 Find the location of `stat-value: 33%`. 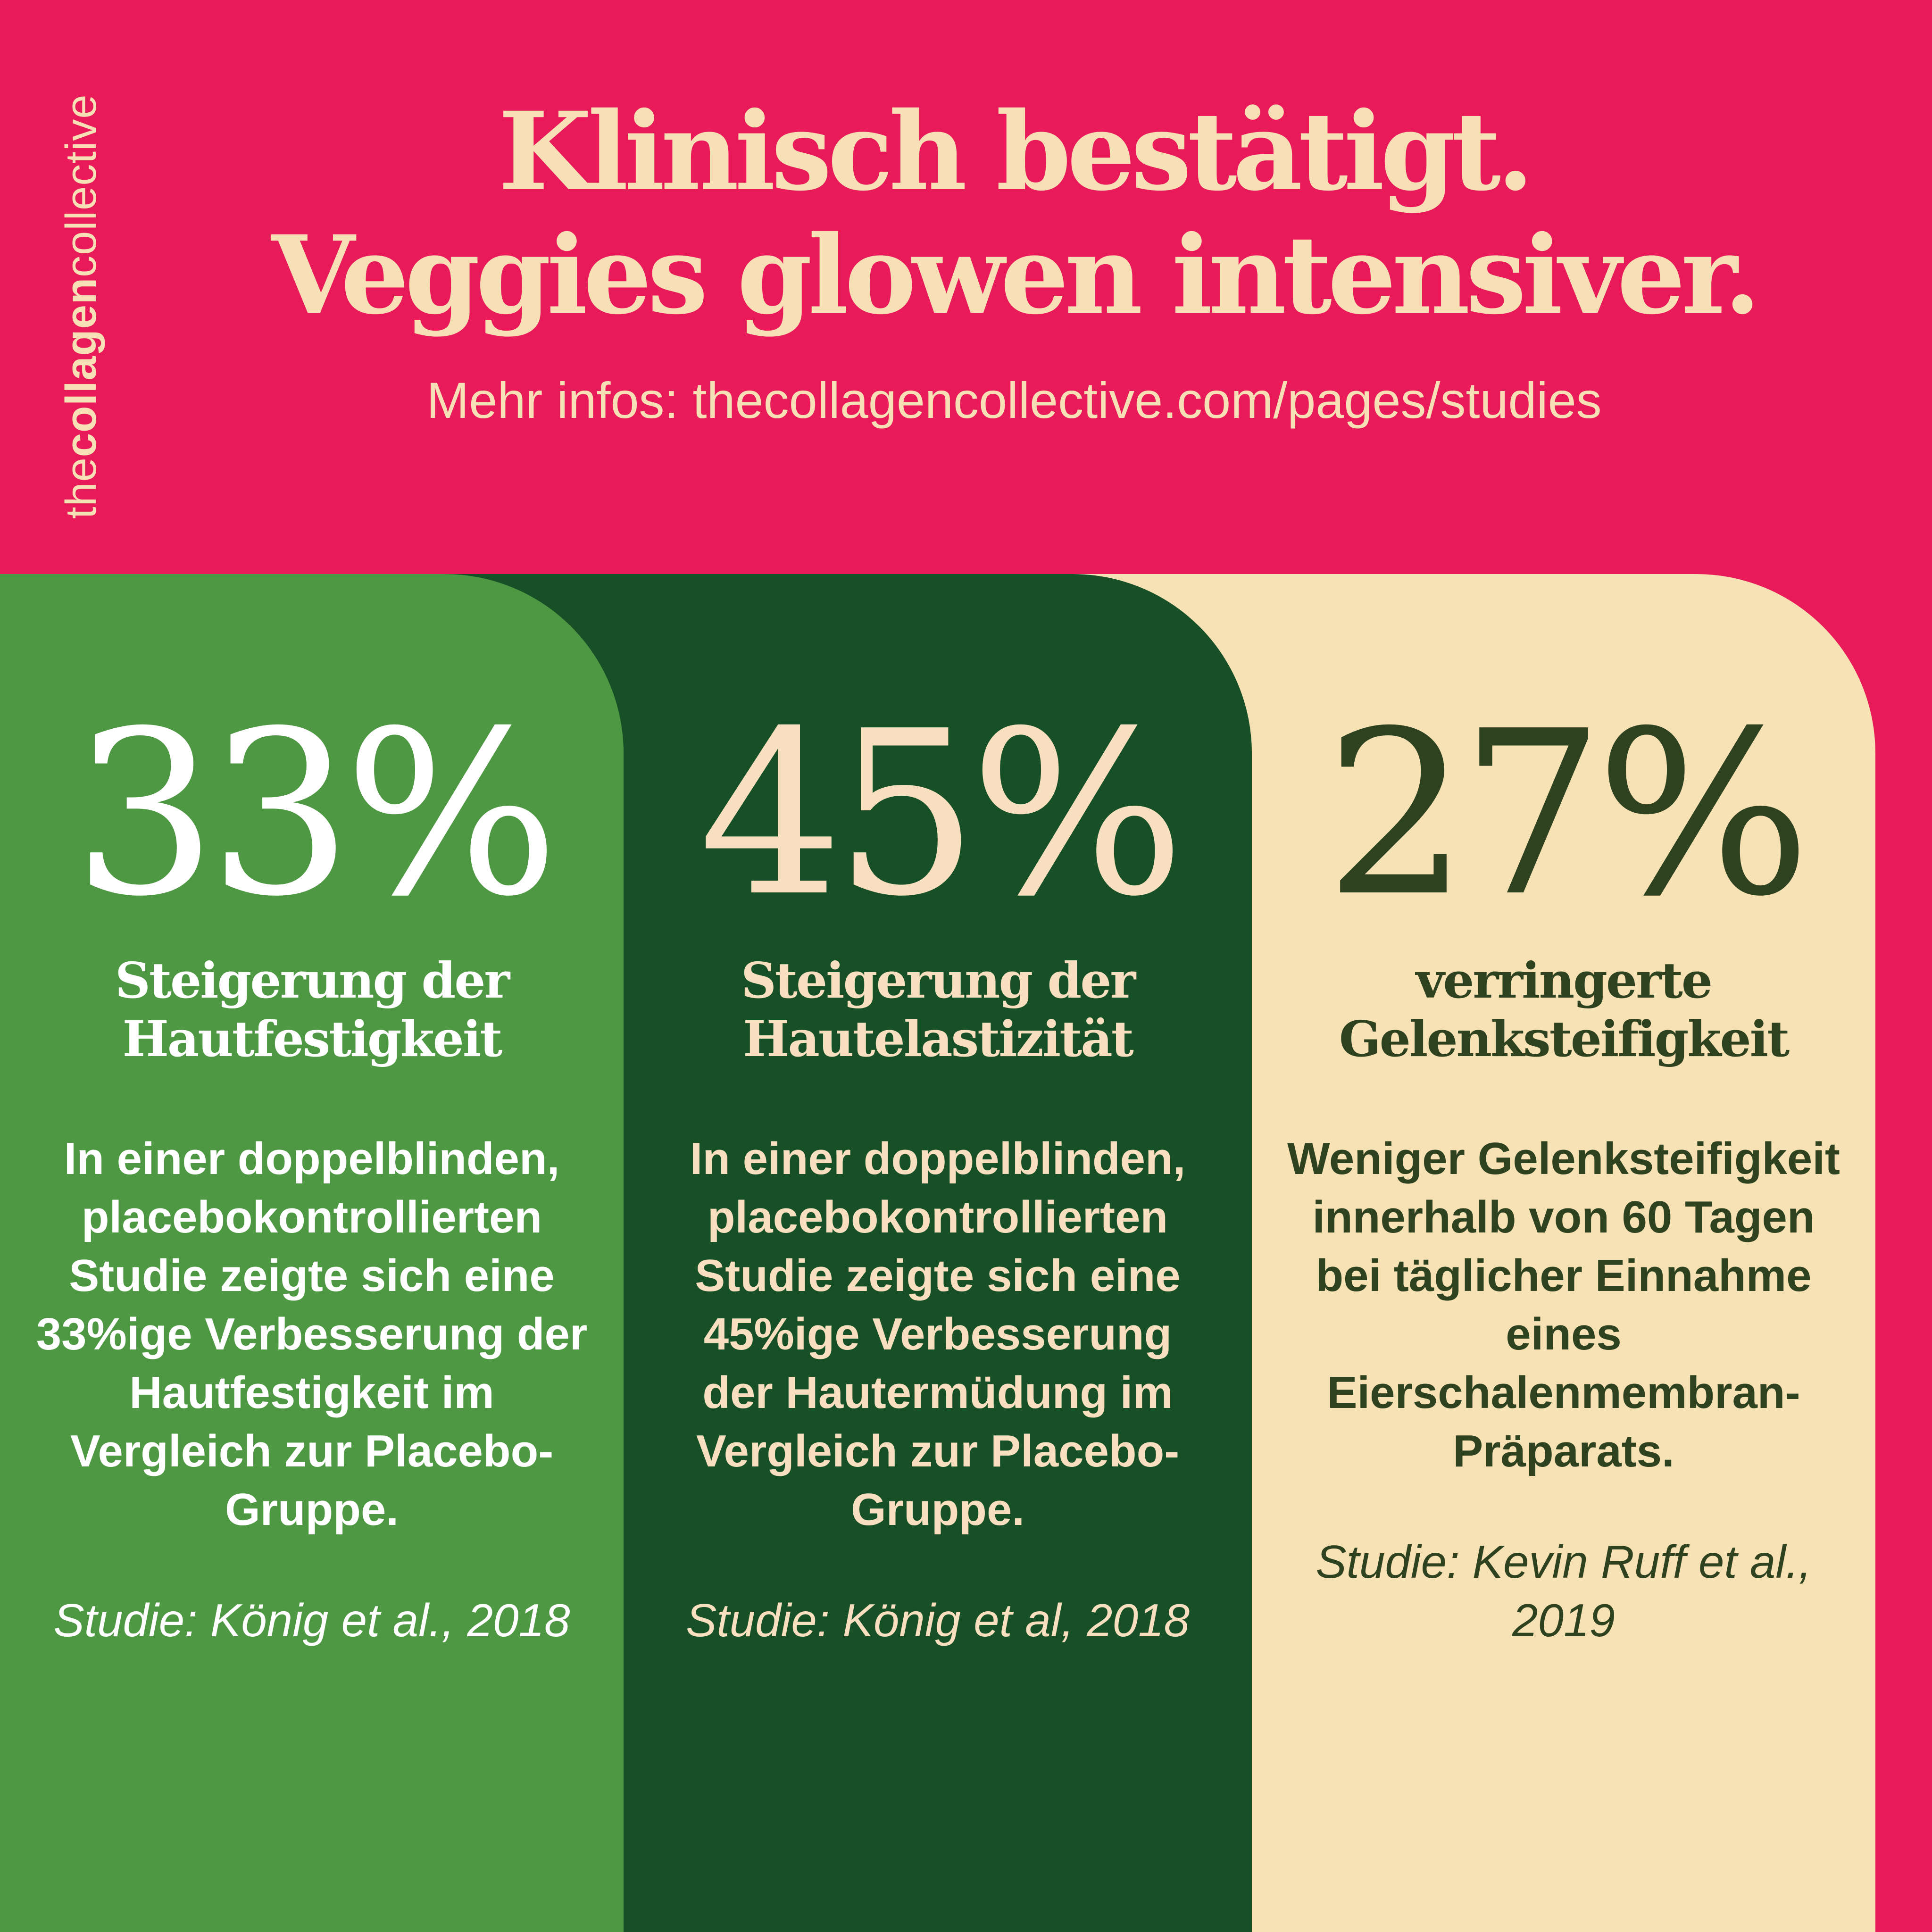

stat-value: 33% is located at coordinates (316, 815).